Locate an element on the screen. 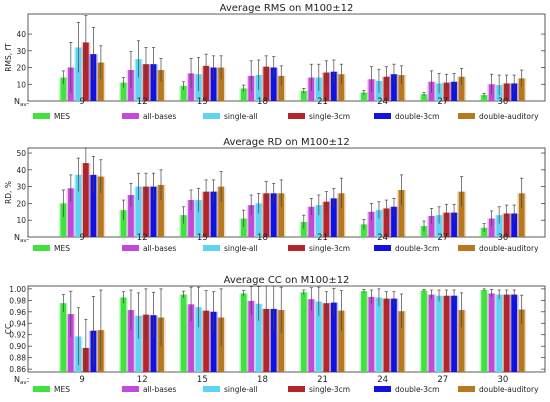 This screenshot has height=402, width=550. y-tick-label: 0.90 is located at coordinates (17, 346).